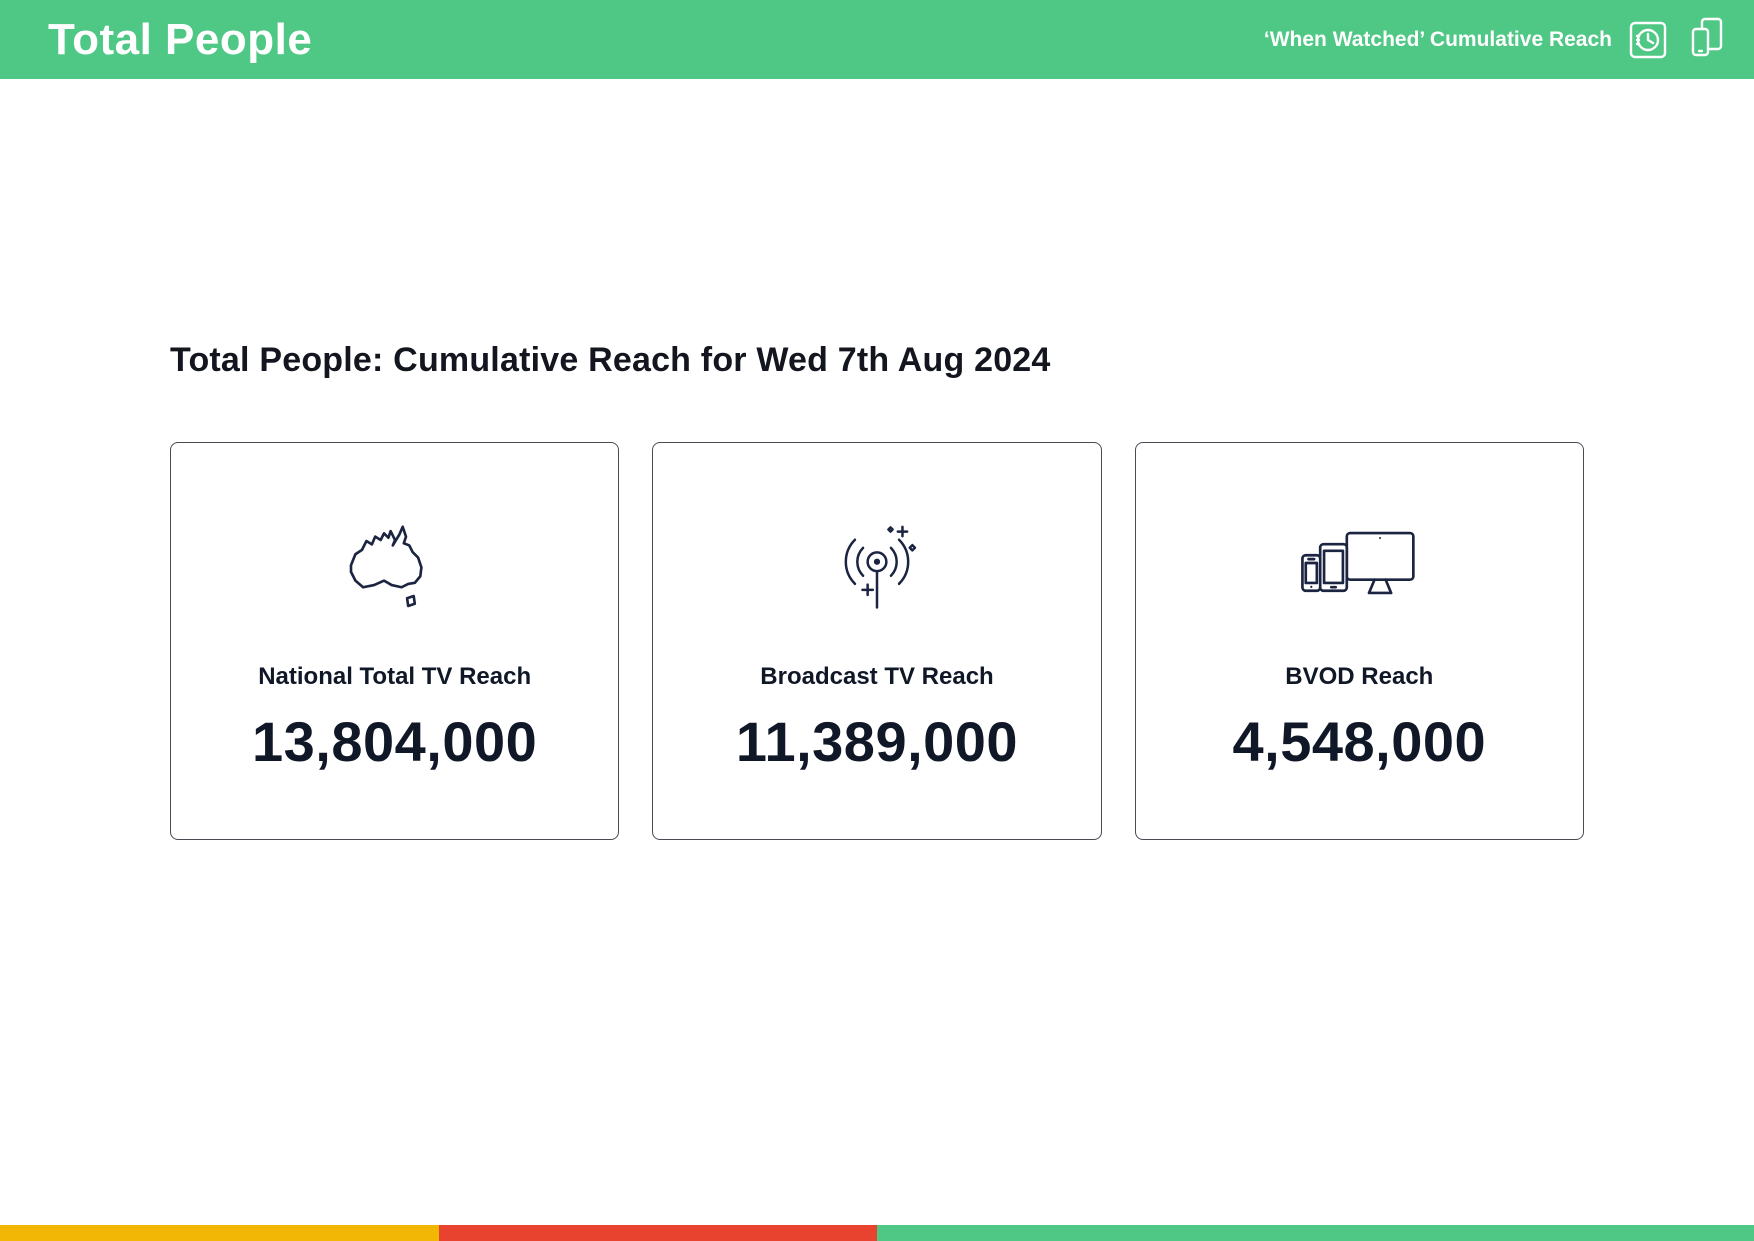 This screenshot has height=1241, width=1754. What do you see at coordinates (395, 568) in the screenshot?
I see `australia-map-icon` at bounding box center [395, 568].